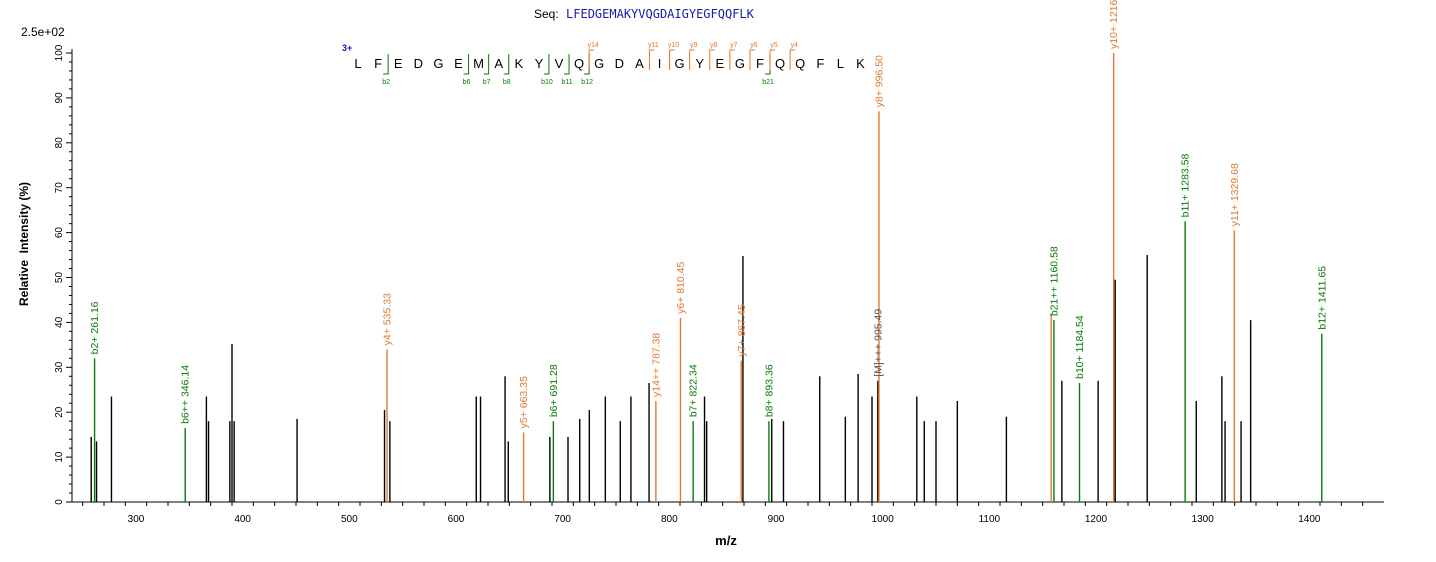 The width and height of the screenshot is (1436, 562). What do you see at coordinates (681, 287) in the screenshot?
I see `peak-label: y6+ 810.45` at bounding box center [681, 287].